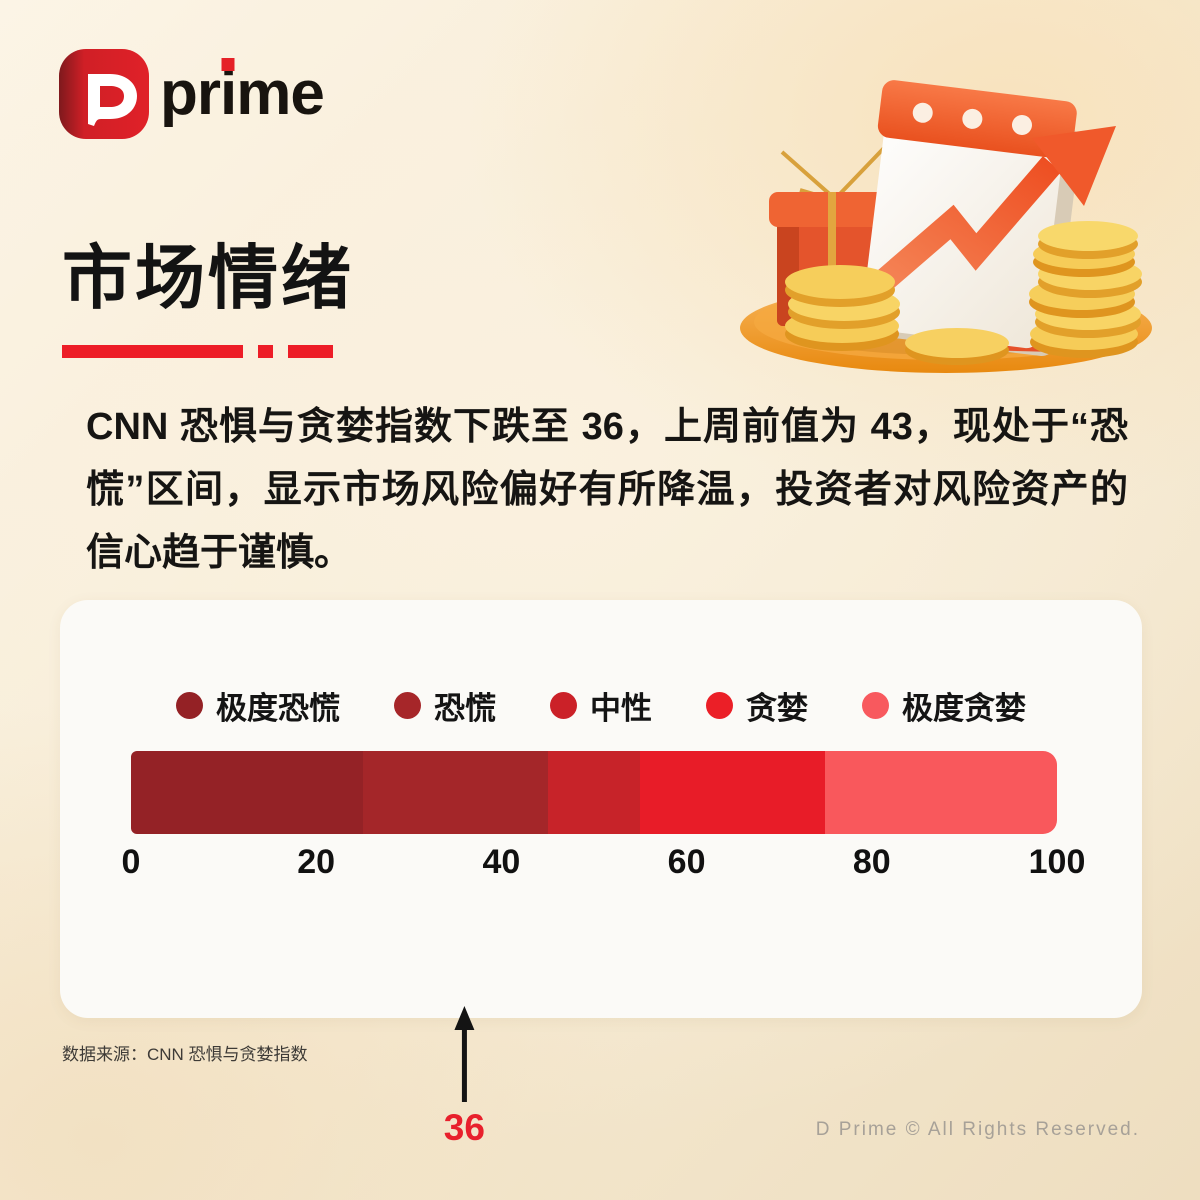  Describe the element at coordinates (242, 94) in the screenshot. I see `brand-name: pr i me` at that location.